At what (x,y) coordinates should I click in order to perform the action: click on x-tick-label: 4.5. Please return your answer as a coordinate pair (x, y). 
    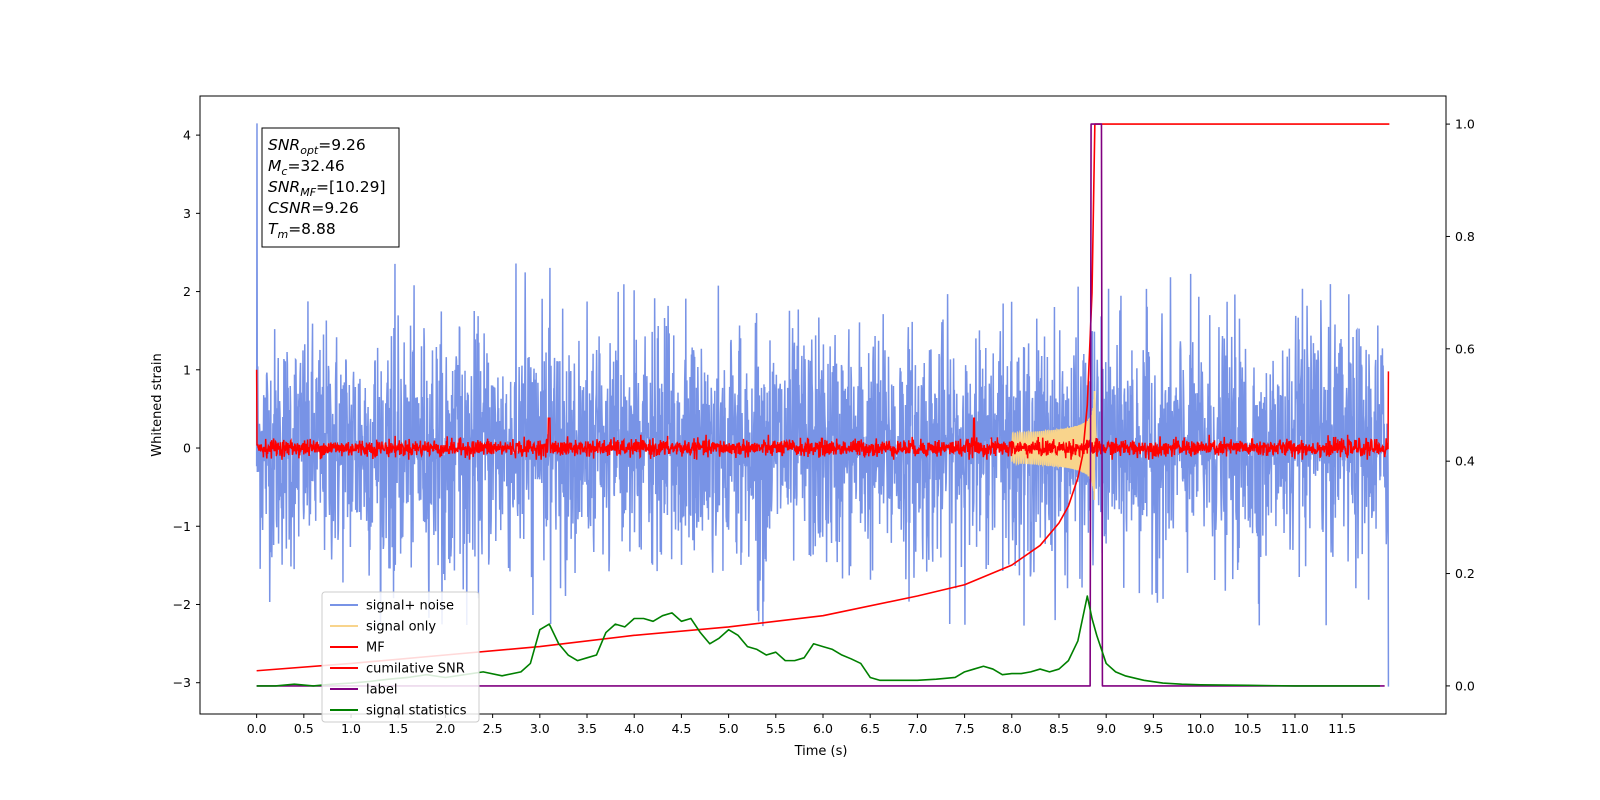
    Looking at the image, I should click on (681, 728).